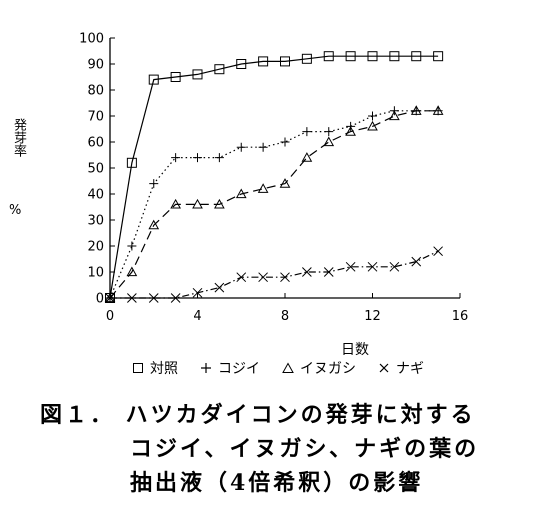  Describe the element at coordinates (95, 169) in the screenshot. I see `y-tick-label: 50` at that location.